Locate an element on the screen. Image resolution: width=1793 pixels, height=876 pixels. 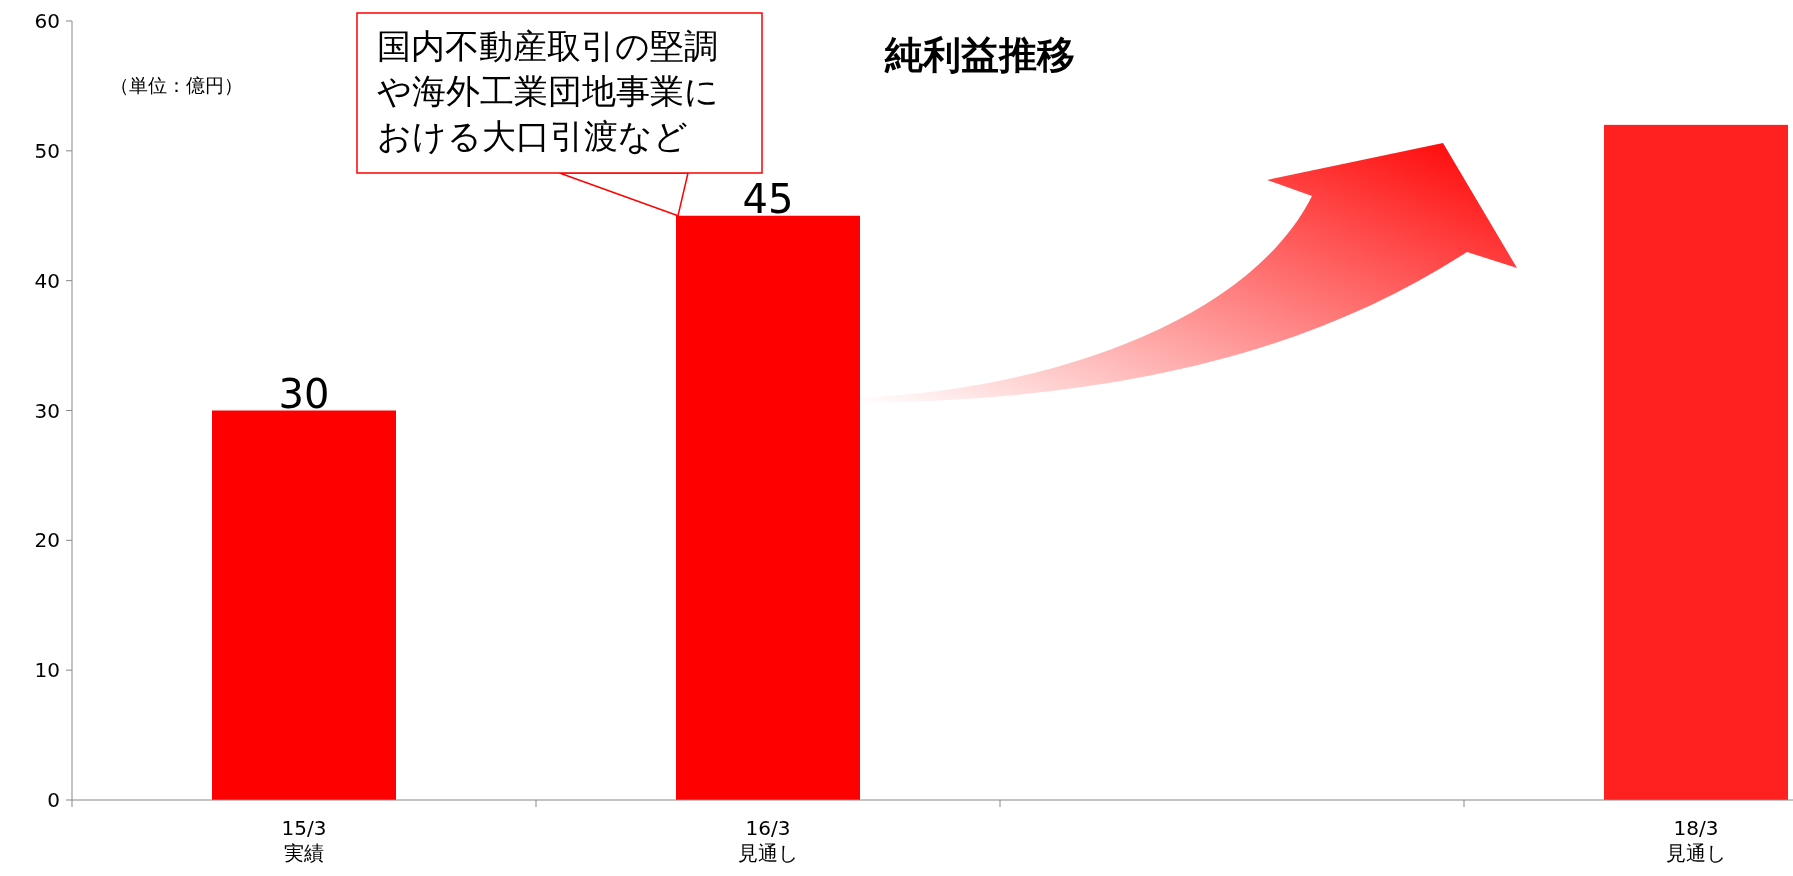
y-tick-label: 0 is located at coordinates (53, 800).